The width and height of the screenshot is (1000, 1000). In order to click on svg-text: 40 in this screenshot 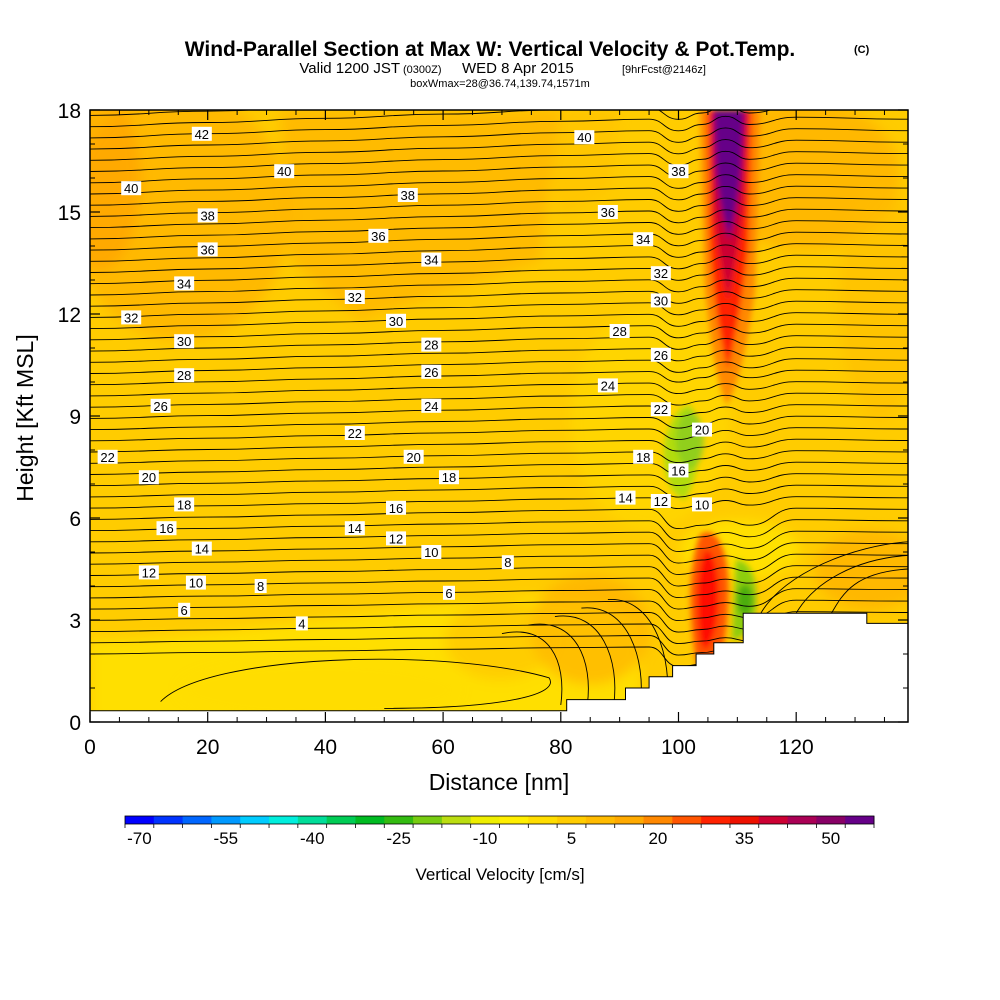, I will do `click(284, 171)`.